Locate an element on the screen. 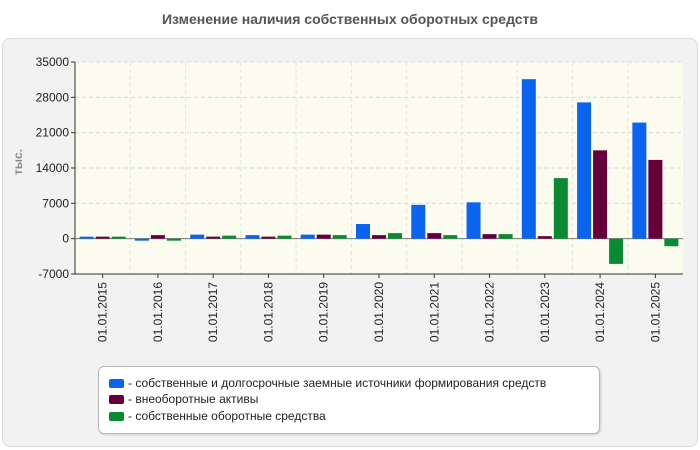  x-tick-label: 01.01.2021 is located at coordinates (434, 312).